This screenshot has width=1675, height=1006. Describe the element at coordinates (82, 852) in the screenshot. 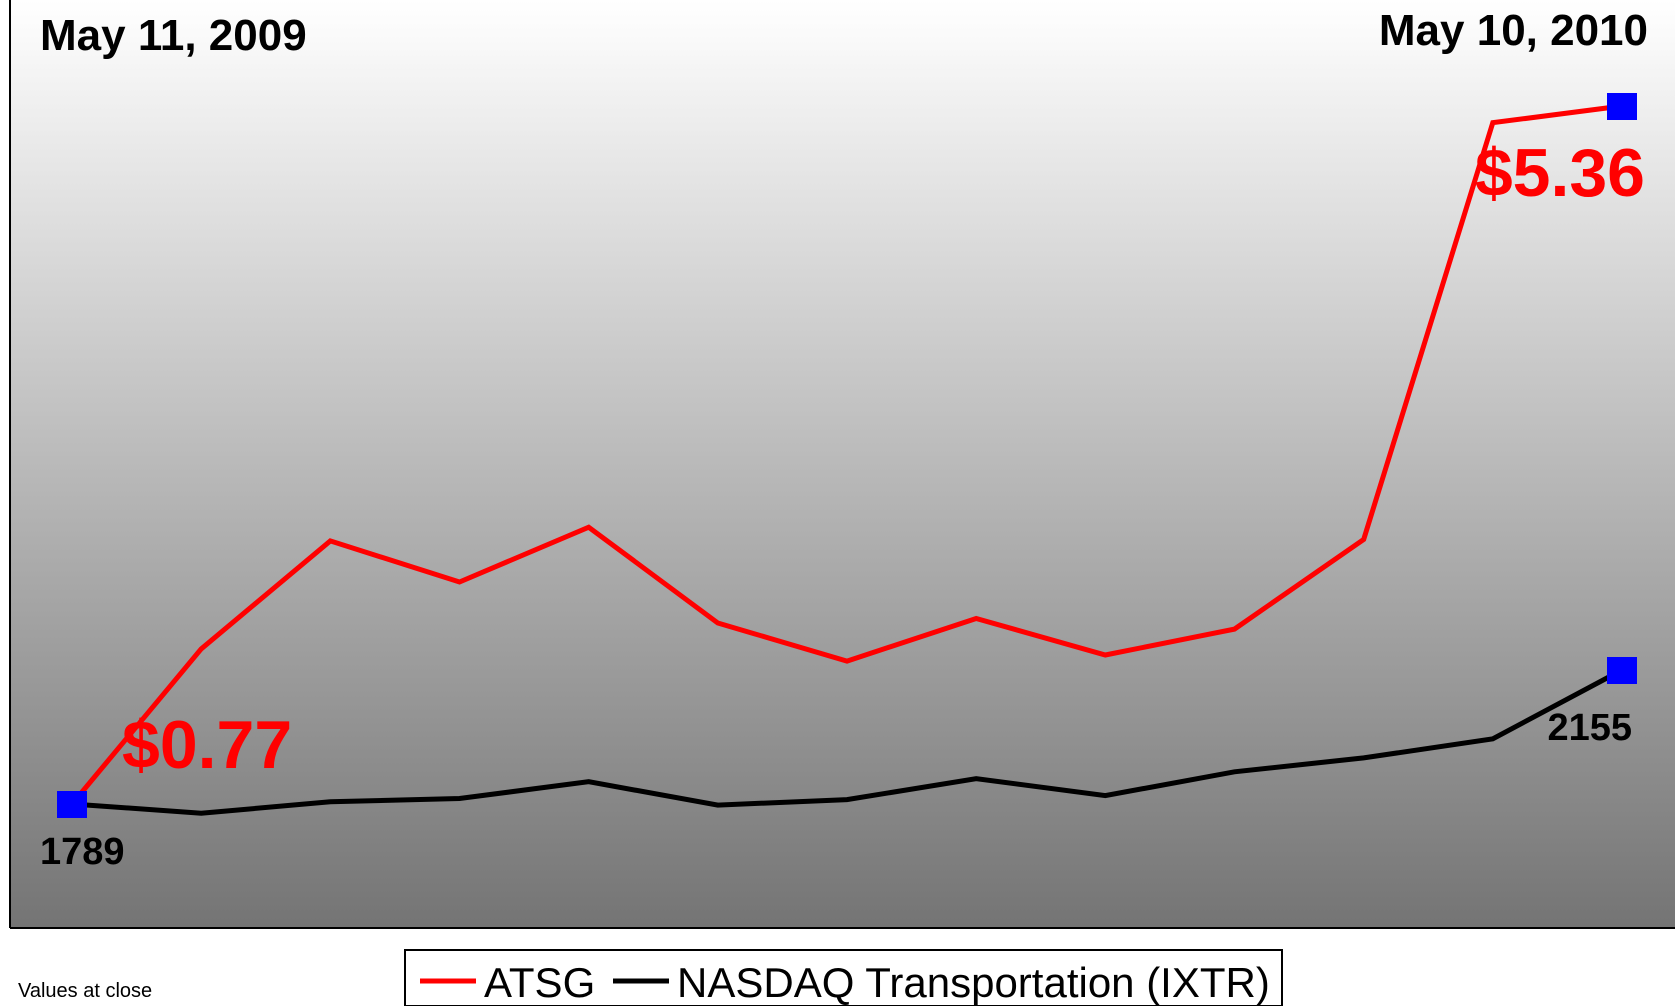

I see `ixtr-start-value-label: 1789` at that location.